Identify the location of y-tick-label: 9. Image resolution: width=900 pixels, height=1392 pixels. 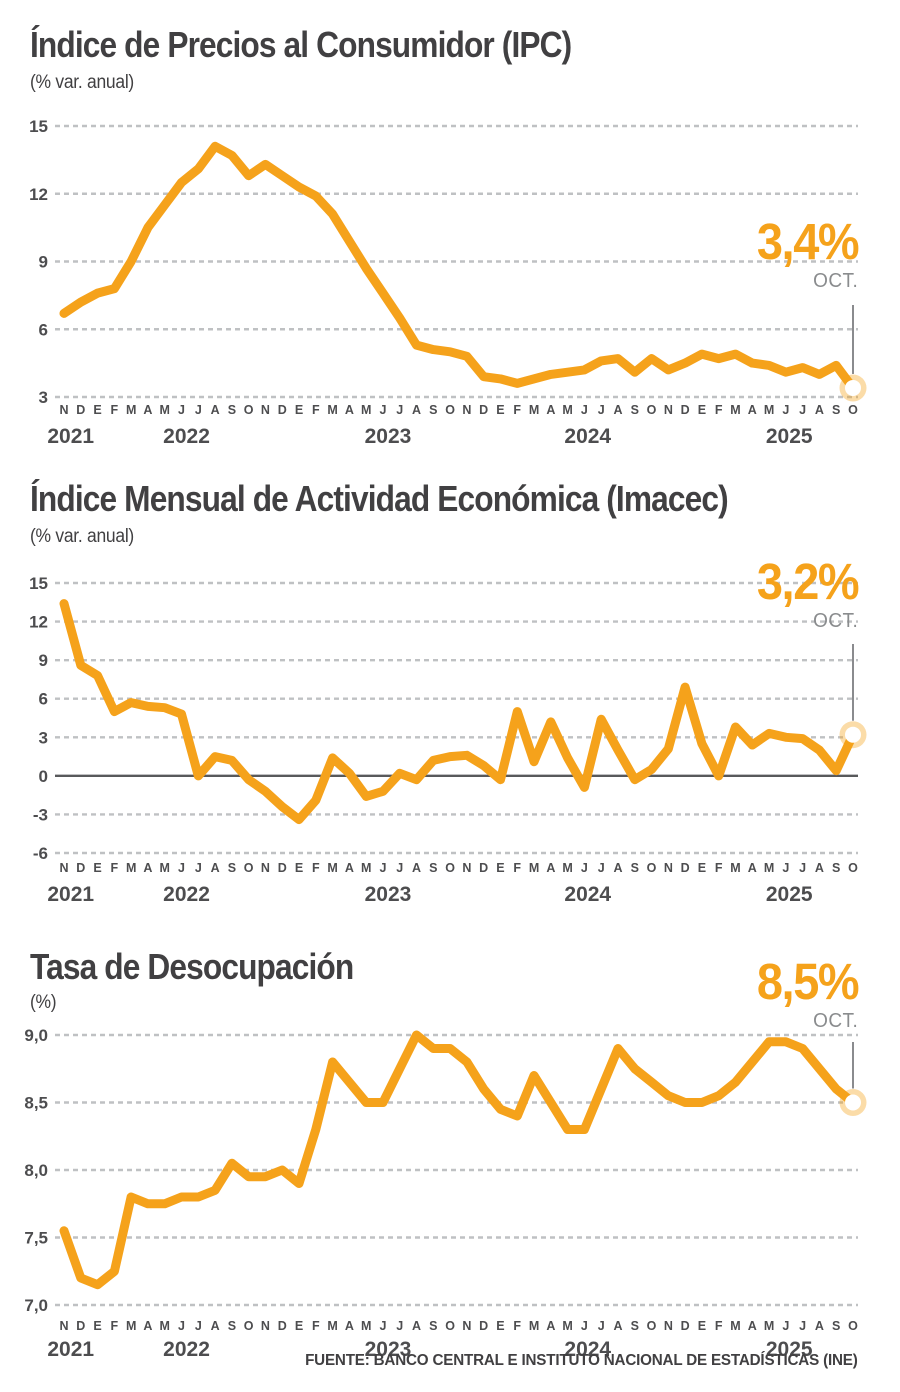
(43, 262).